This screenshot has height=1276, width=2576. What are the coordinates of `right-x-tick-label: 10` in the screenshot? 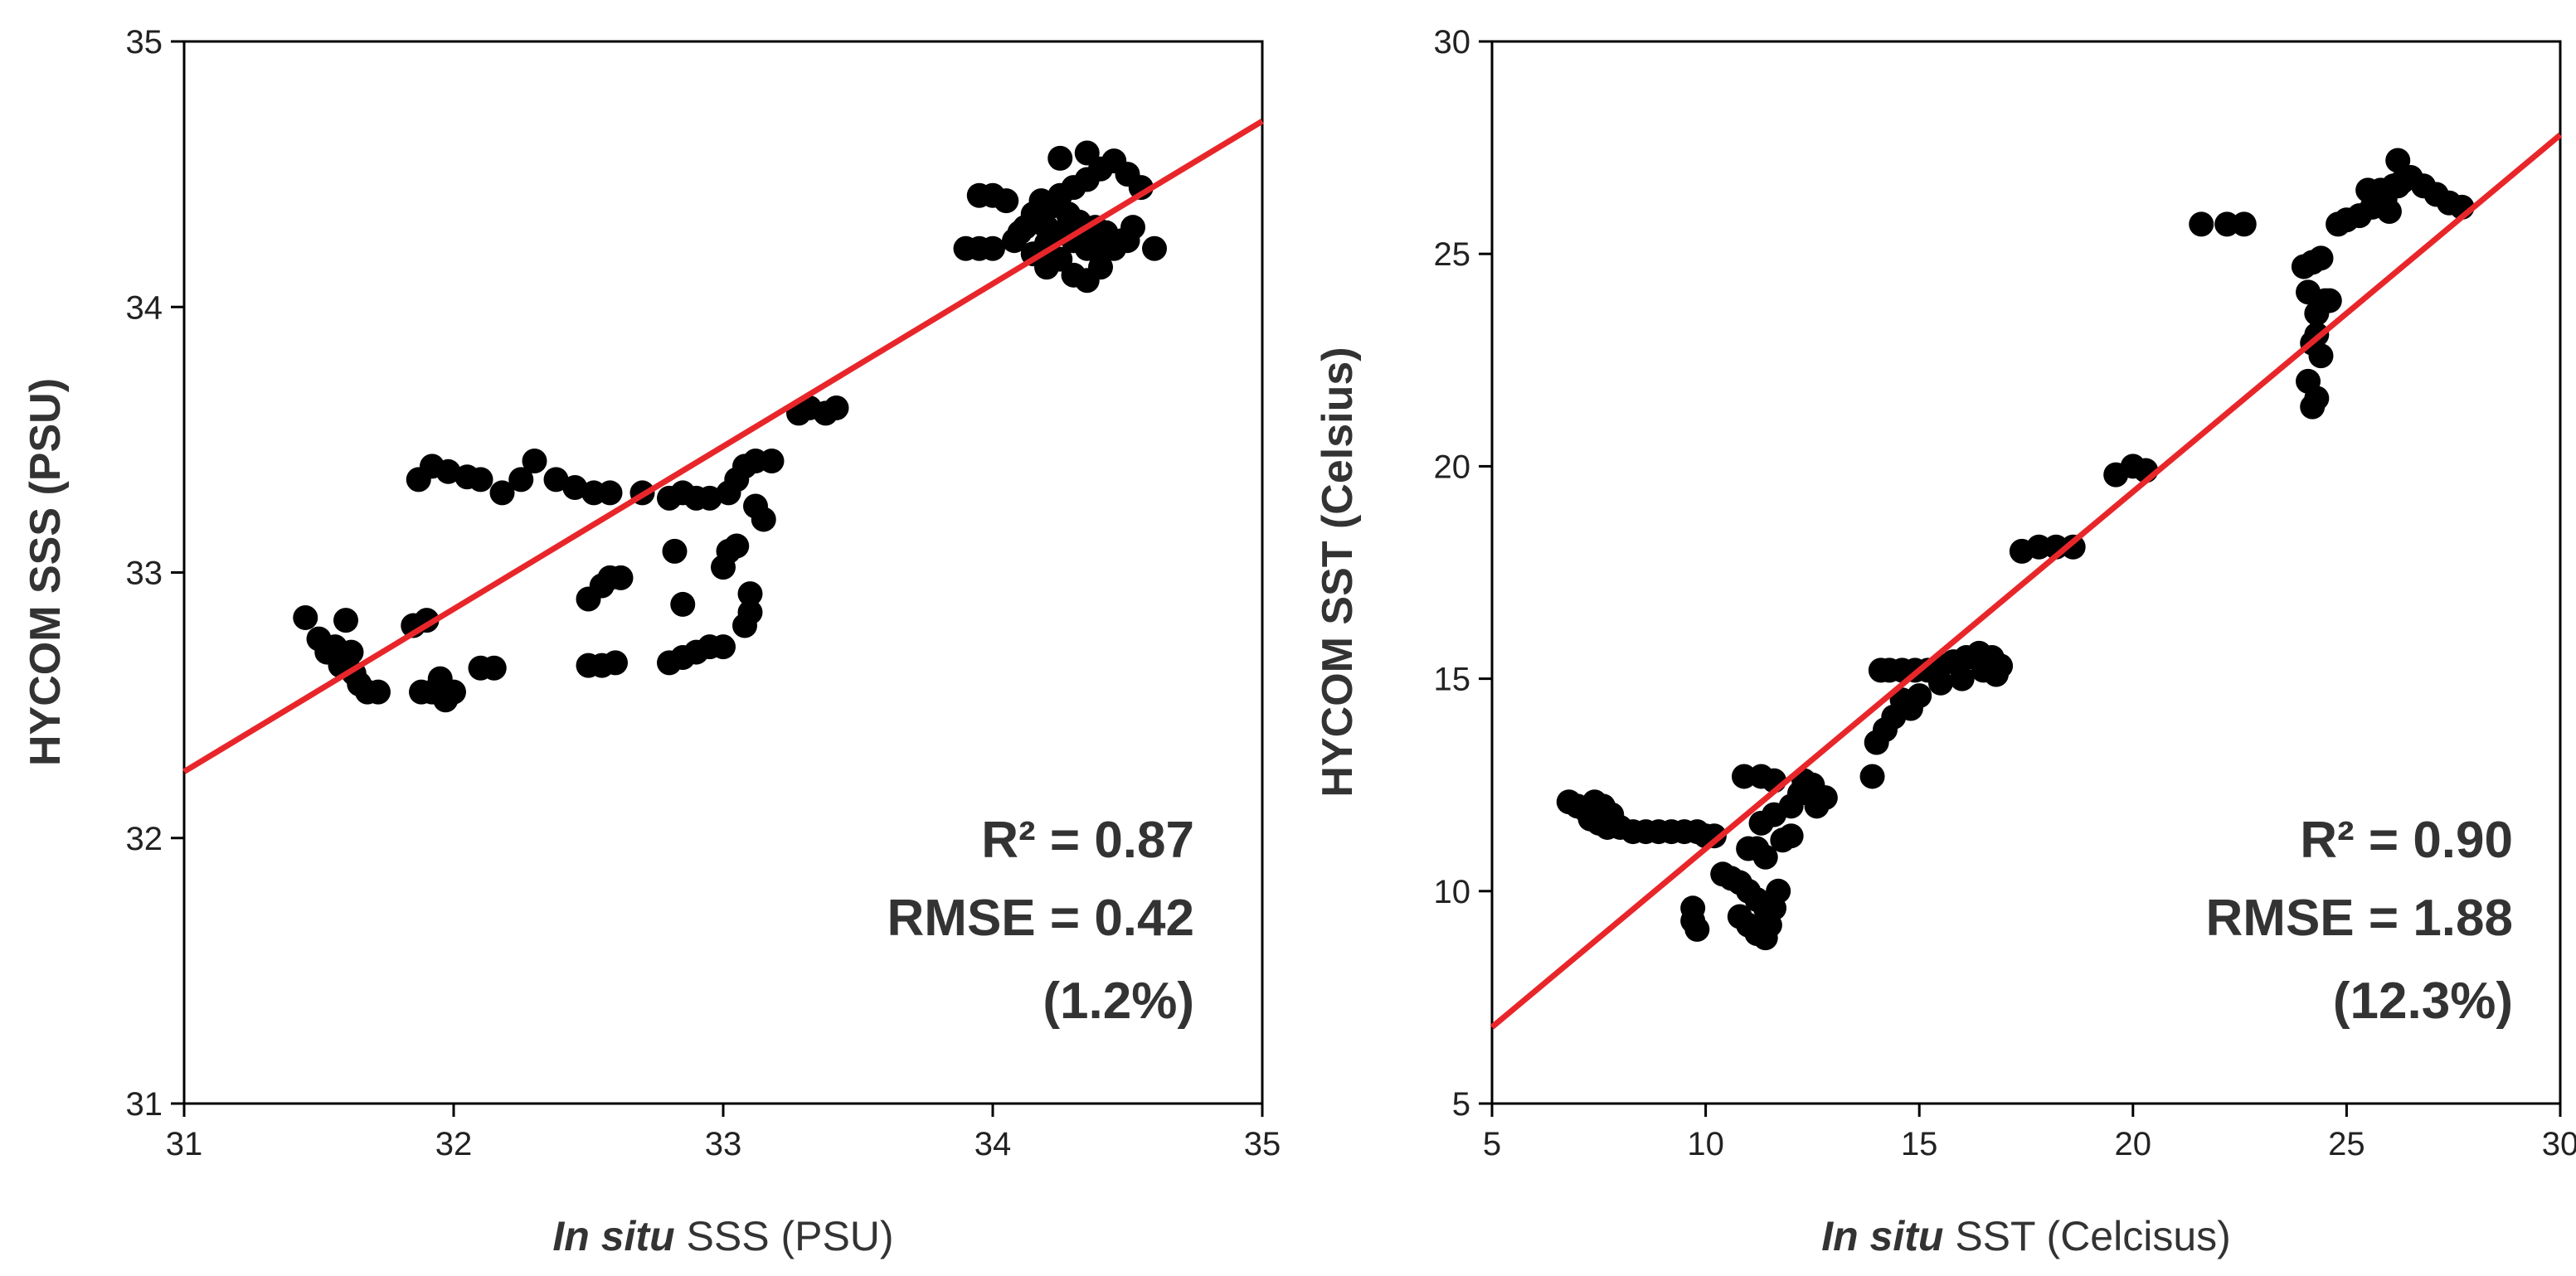 It's located at (1705, 1144).